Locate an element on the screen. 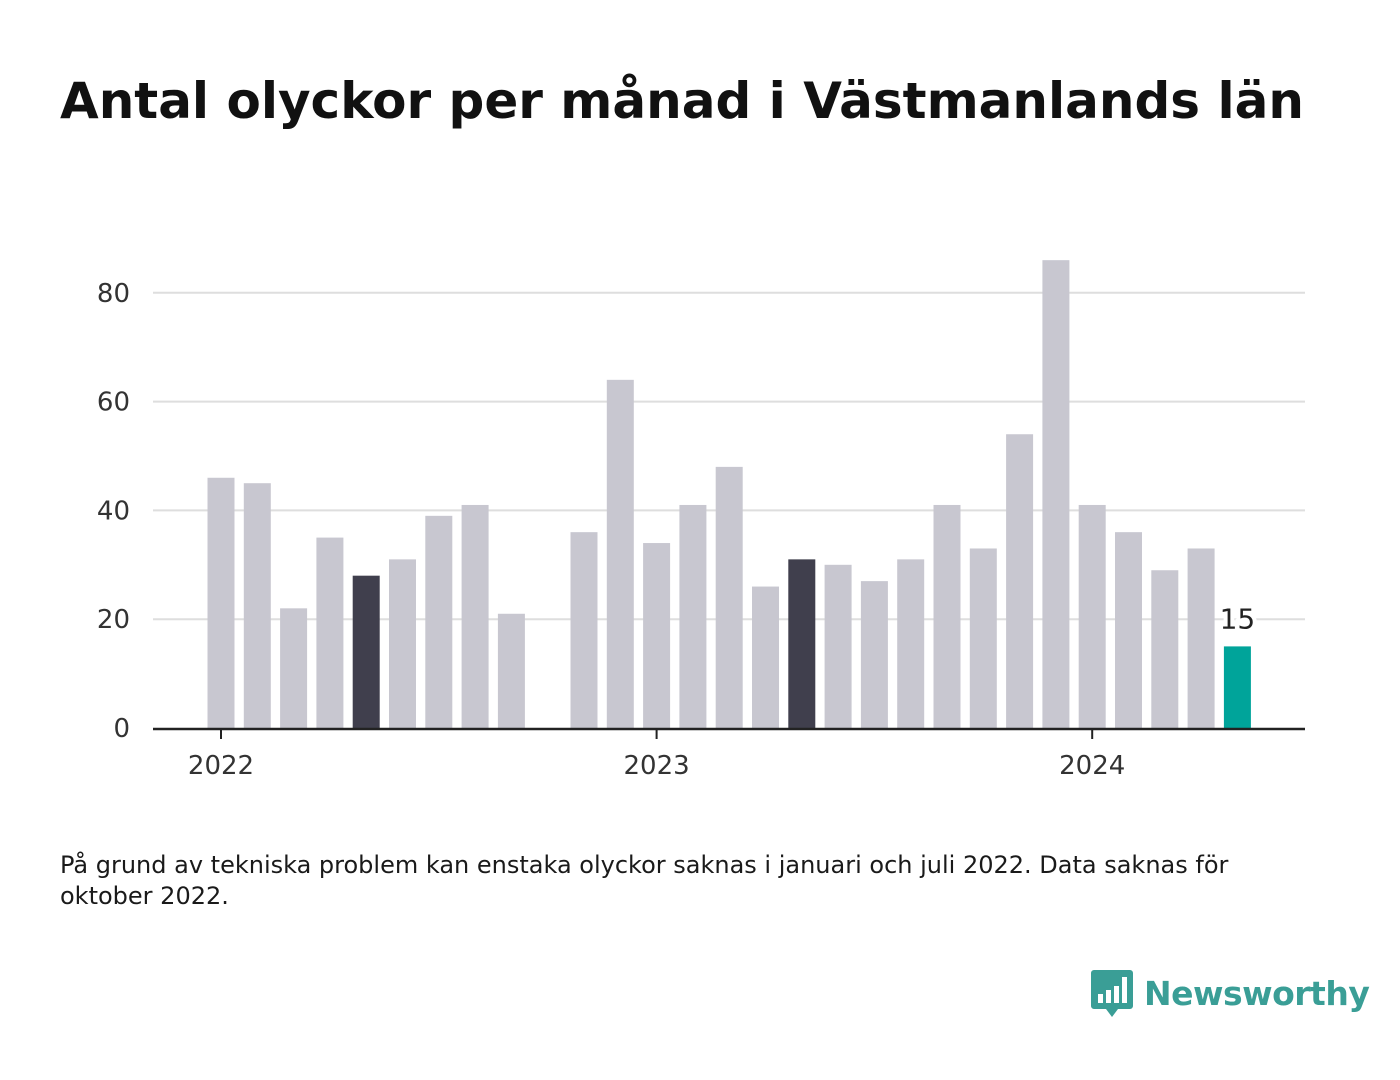 The image size is (1400, 1080). brand-name: Newsworthy is located at coordinates (1257, 993).